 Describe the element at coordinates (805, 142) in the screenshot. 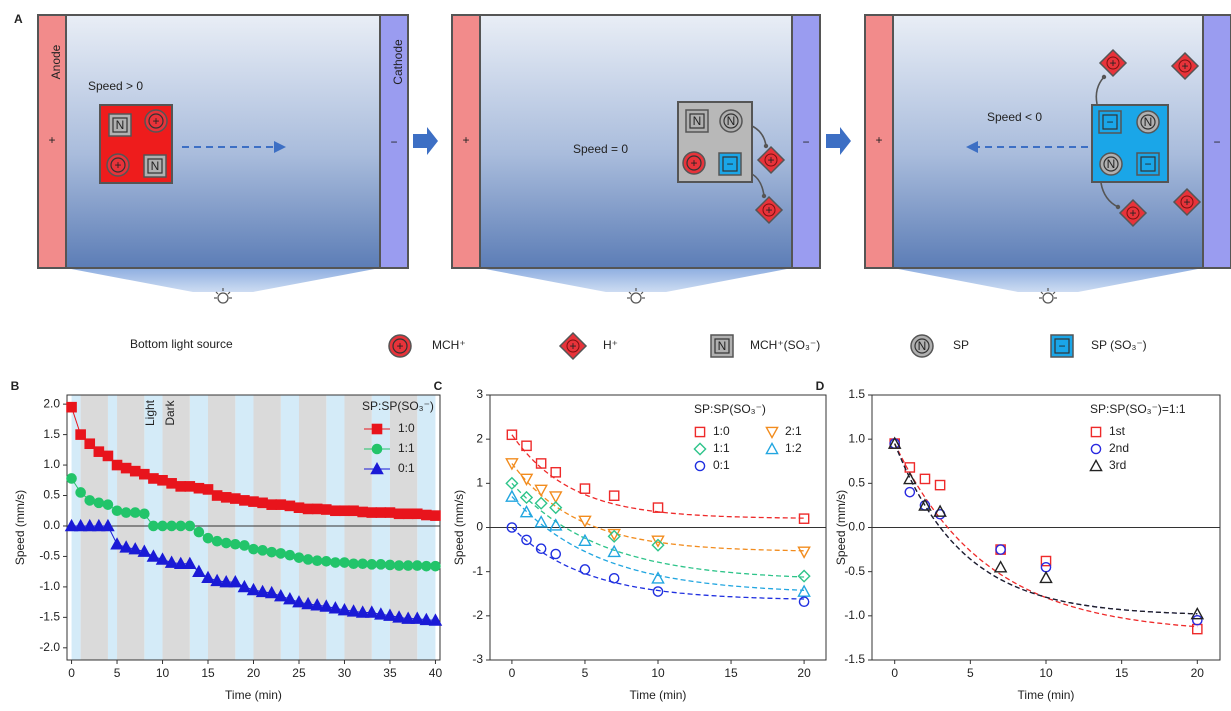

I see `cathode-sign: −` at that location.